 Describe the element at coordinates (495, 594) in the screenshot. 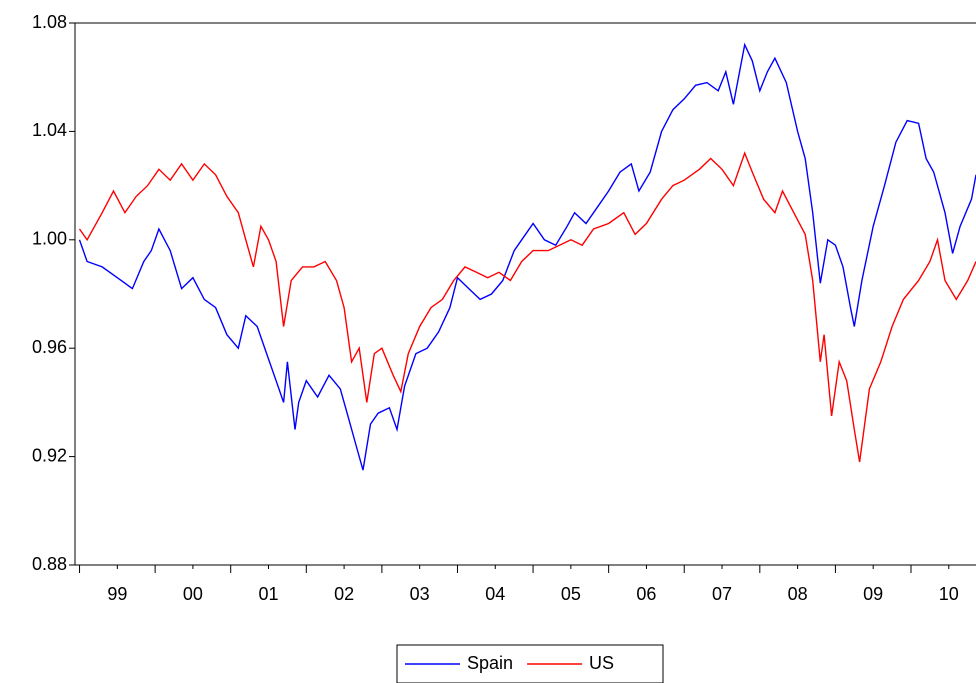

I see `x-tick-label: 04` at that location.